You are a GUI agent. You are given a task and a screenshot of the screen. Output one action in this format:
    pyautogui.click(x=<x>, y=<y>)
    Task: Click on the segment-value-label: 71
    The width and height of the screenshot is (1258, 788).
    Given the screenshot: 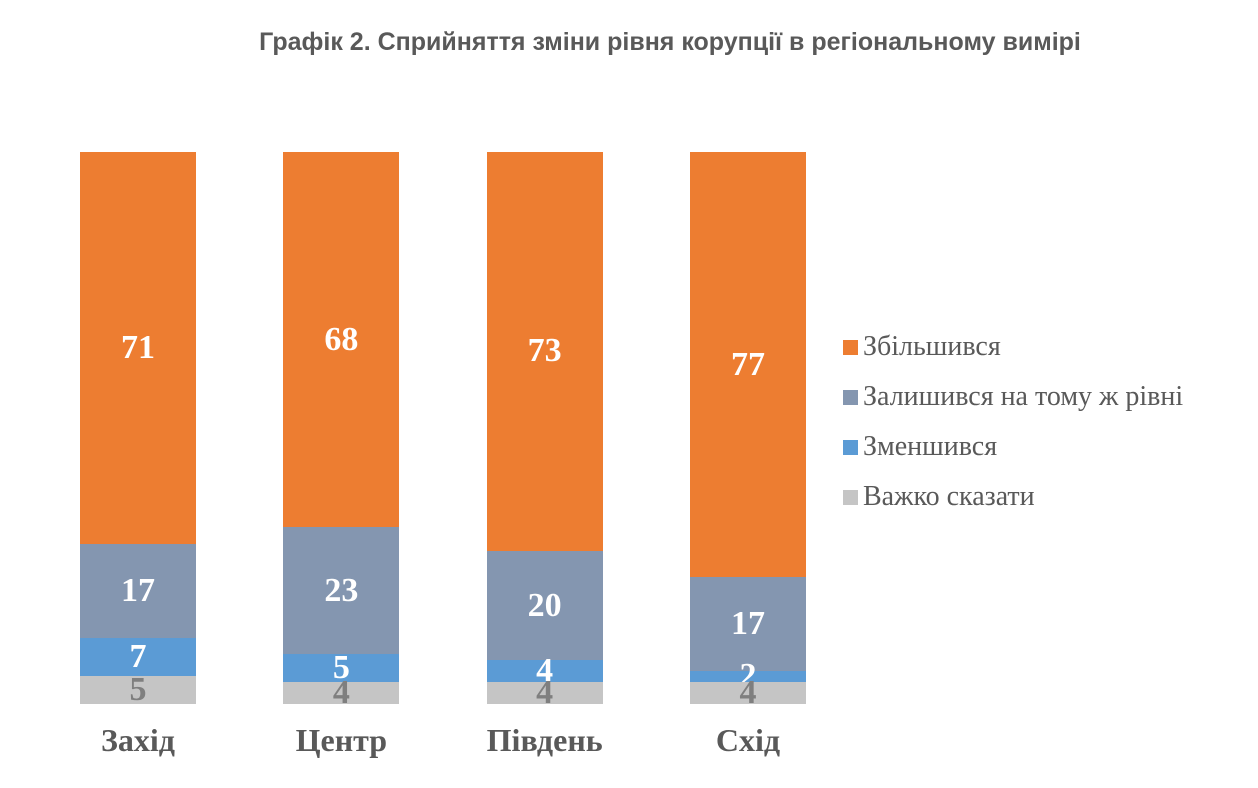 What is the action you would take?
    pyautogui.click(x=138, y=347)
    